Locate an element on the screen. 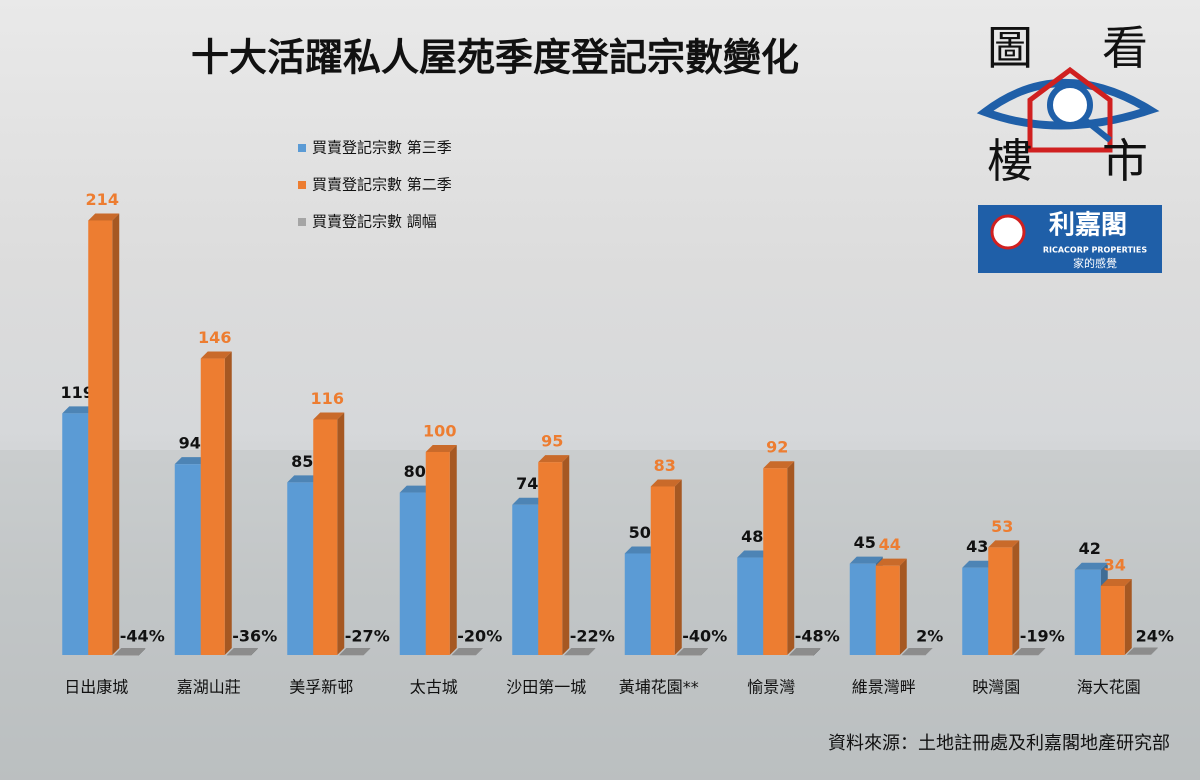 Image resolution: width=1200 pixels, height=780 pixels. value-label: 100 is located at coordinates (439, 430).